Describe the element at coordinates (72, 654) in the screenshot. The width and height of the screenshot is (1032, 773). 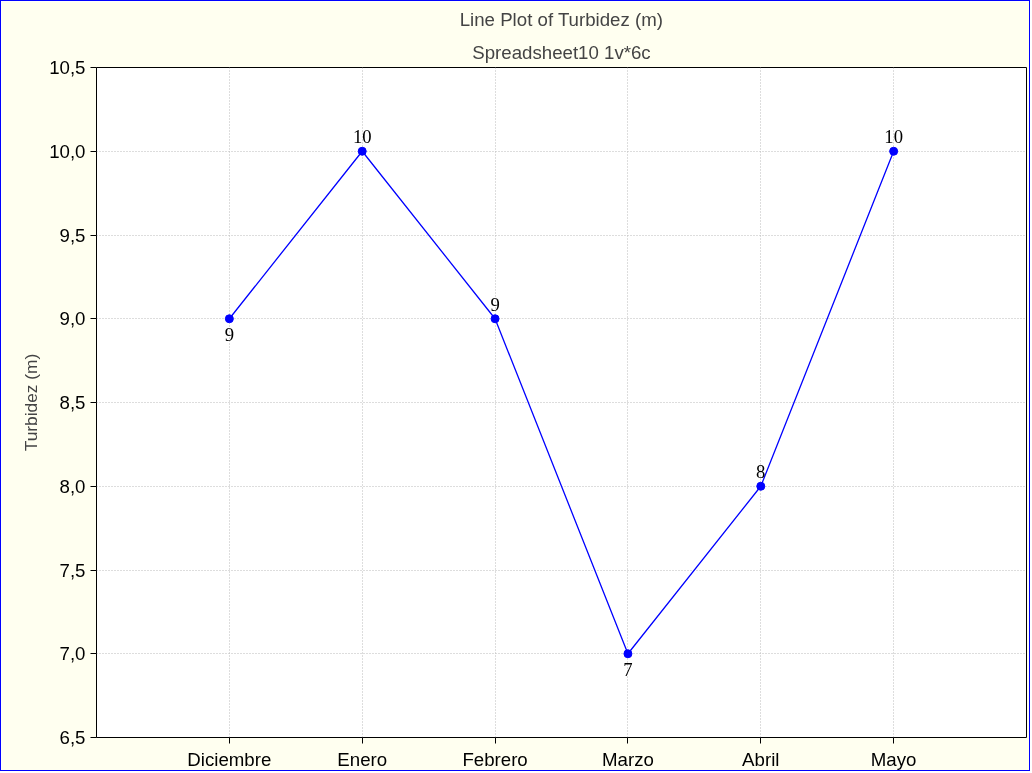
I see `y-tick-label: 7,0` at that location.